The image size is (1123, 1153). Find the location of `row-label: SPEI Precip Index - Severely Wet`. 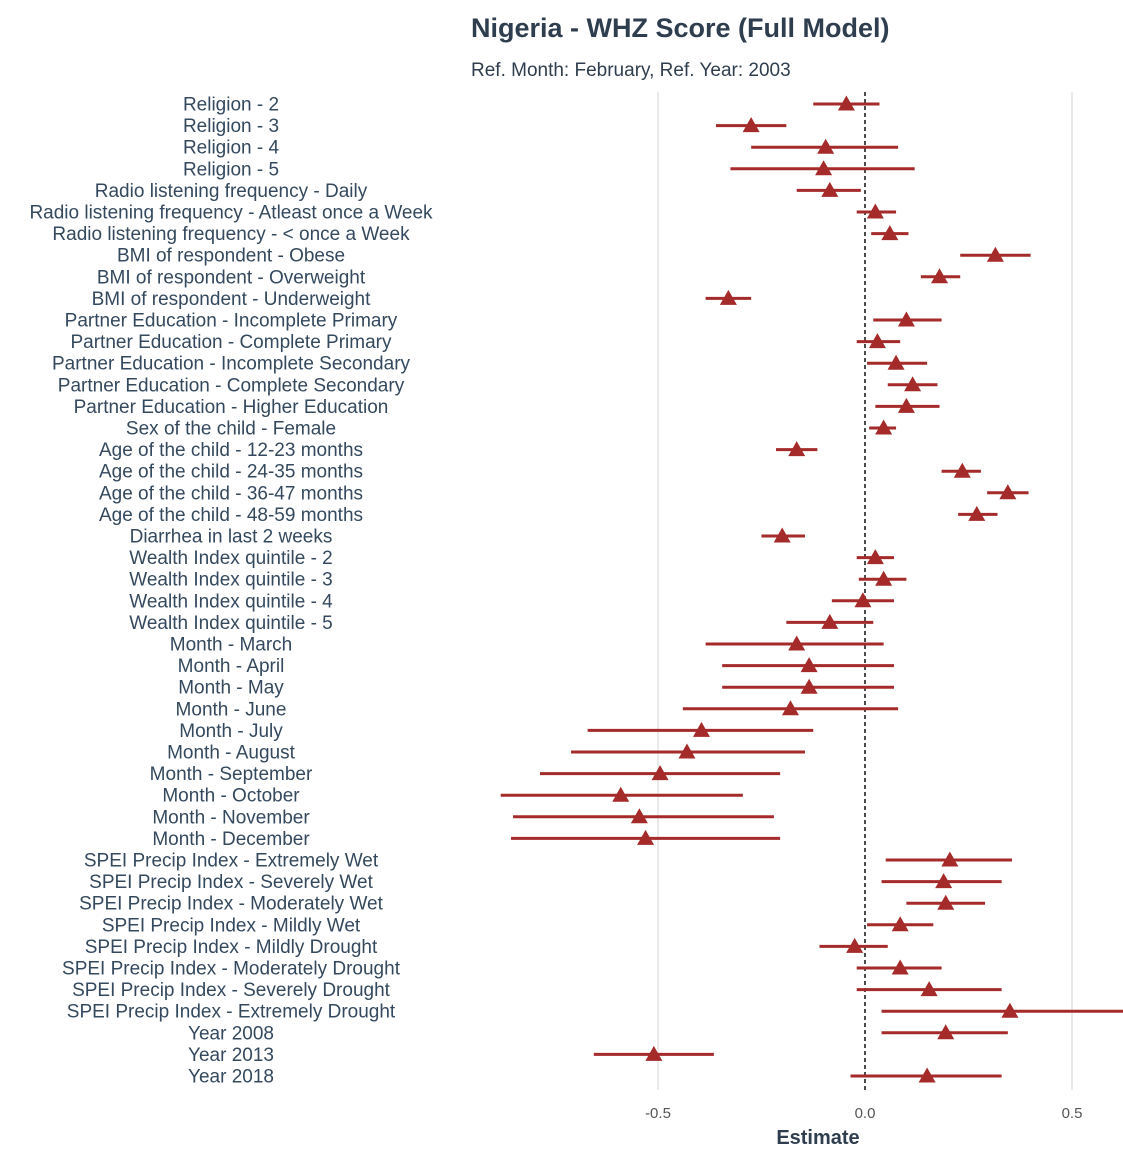

row-label: SPEI Precip Index - Severely Wet is located at coordinates (231, 882).